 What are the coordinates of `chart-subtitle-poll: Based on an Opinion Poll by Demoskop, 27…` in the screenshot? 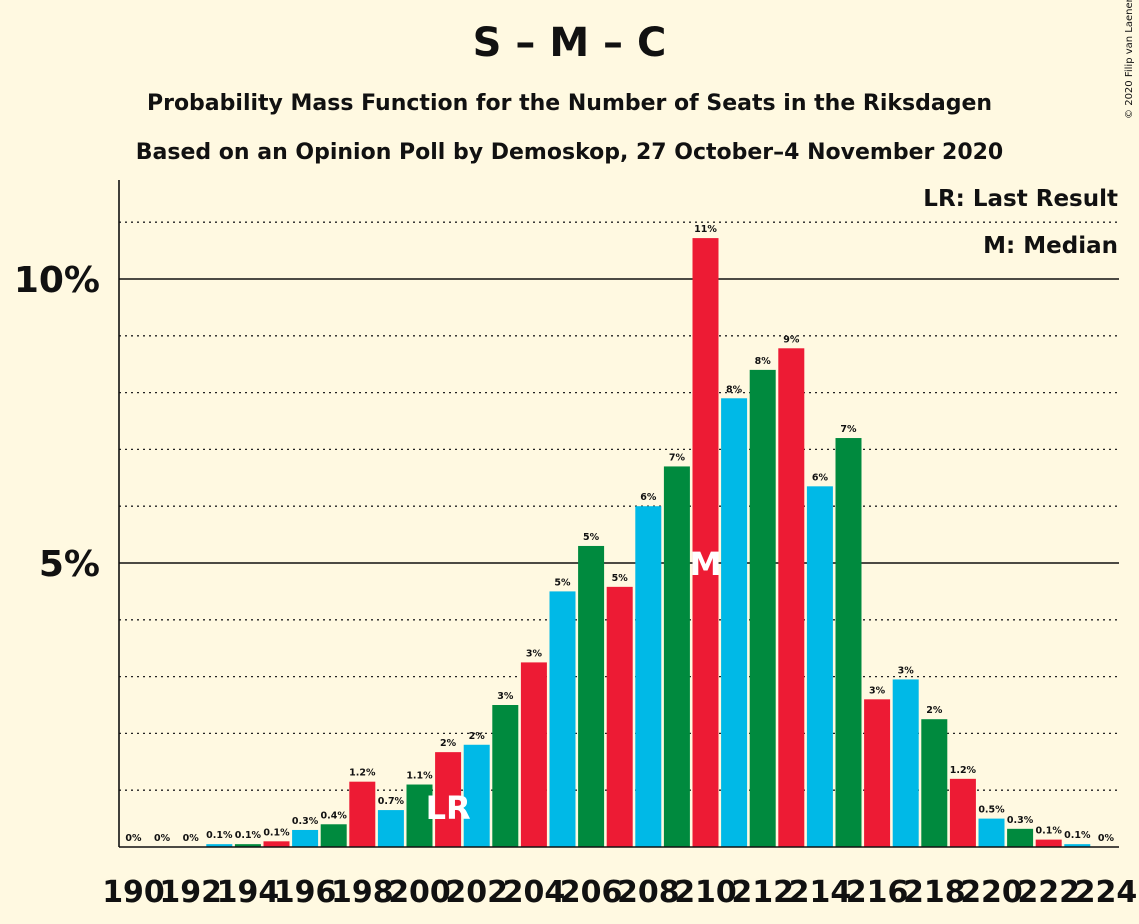 It's located at (569, 152).